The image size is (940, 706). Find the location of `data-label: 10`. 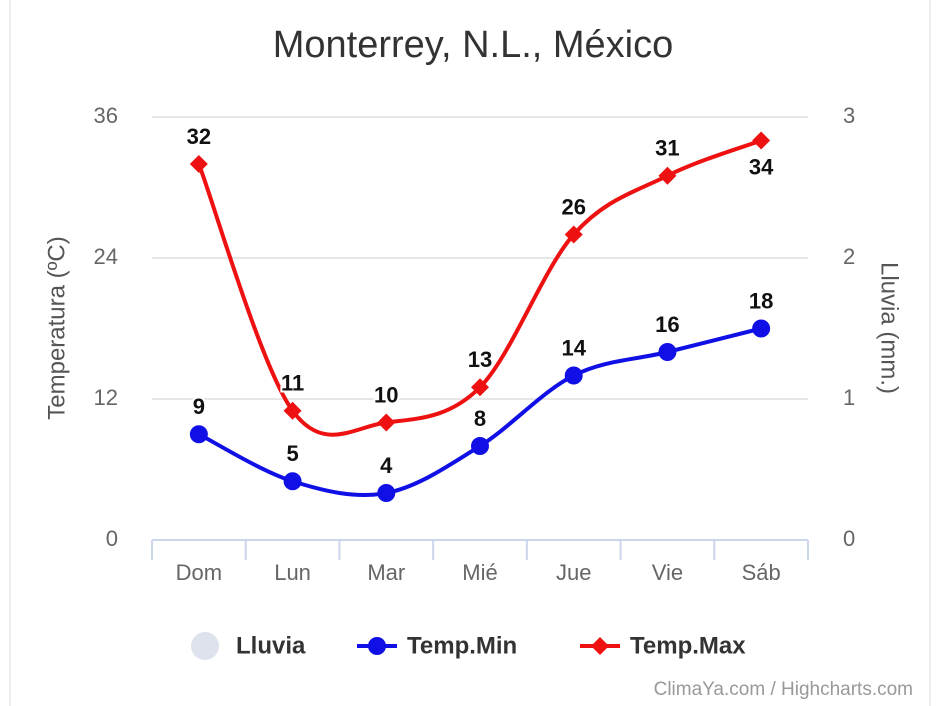

data-label: 10 is located at coordinates (386, 394).